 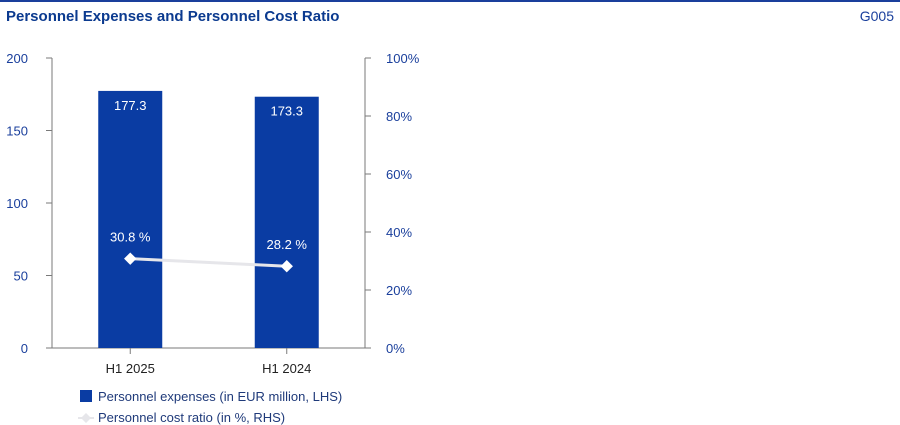 What do you see at coordinates (86, 396) in the screenshot?
I see `legend-bar-swatch` at bounding box center [86, 396].